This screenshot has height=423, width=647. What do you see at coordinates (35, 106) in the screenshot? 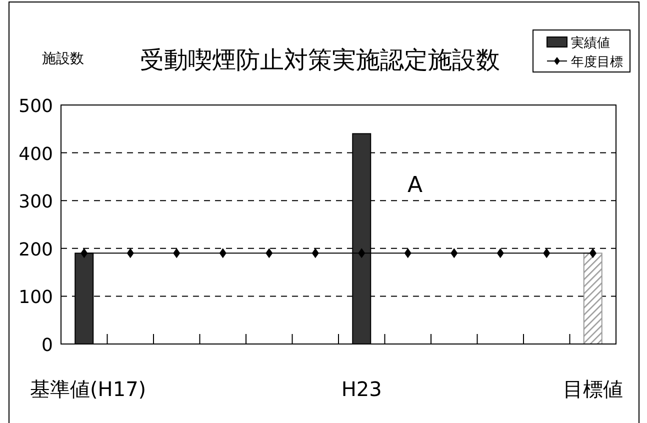
I see `y-tick-label: 500` at bounding box center [35, 106].